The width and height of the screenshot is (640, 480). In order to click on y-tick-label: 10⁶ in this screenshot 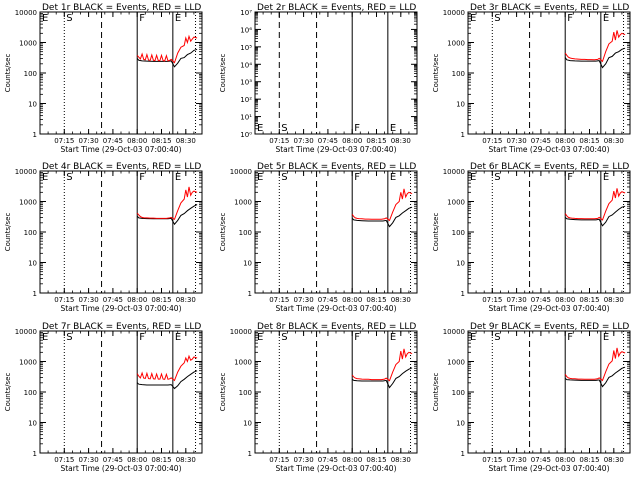, I will do `click(246, 30)`.